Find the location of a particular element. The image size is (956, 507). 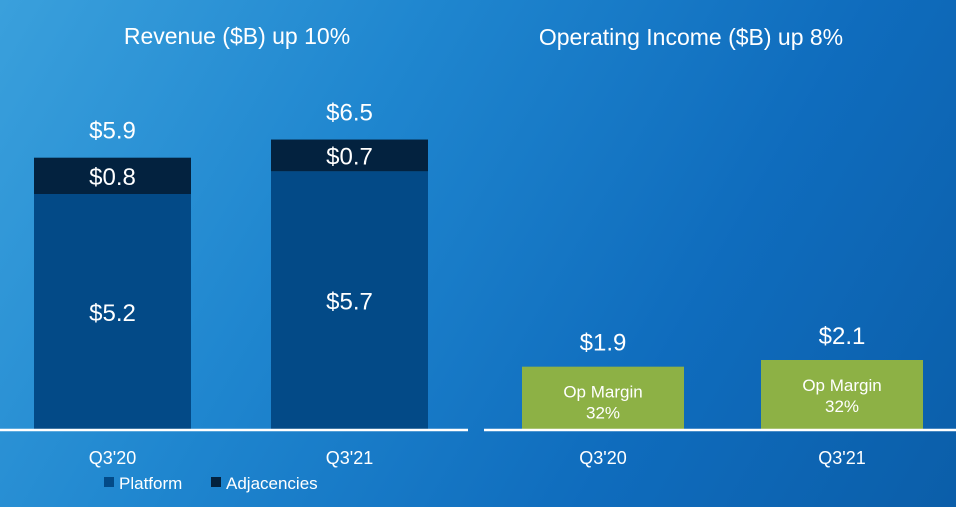

revenue-x-tick-1: Q3'20 is located at coordinates (112, 458).